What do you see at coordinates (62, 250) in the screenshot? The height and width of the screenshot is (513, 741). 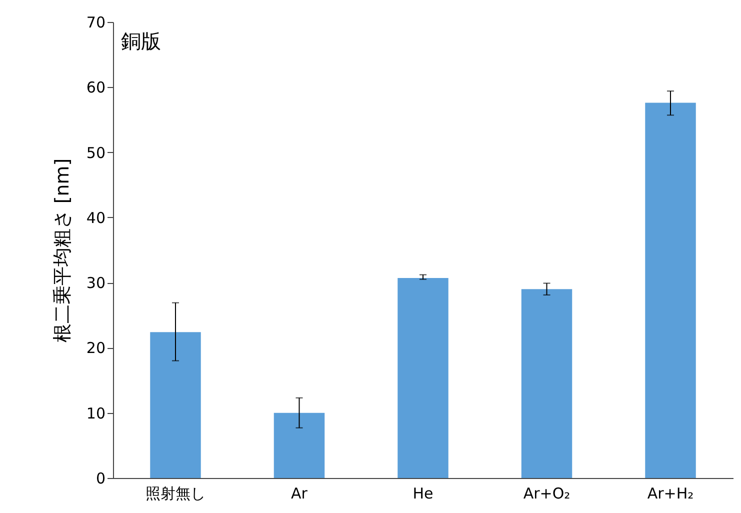 I see `y-axis-title: 根二乗平均粗さ [nm]` at bounding box center [62, 250].